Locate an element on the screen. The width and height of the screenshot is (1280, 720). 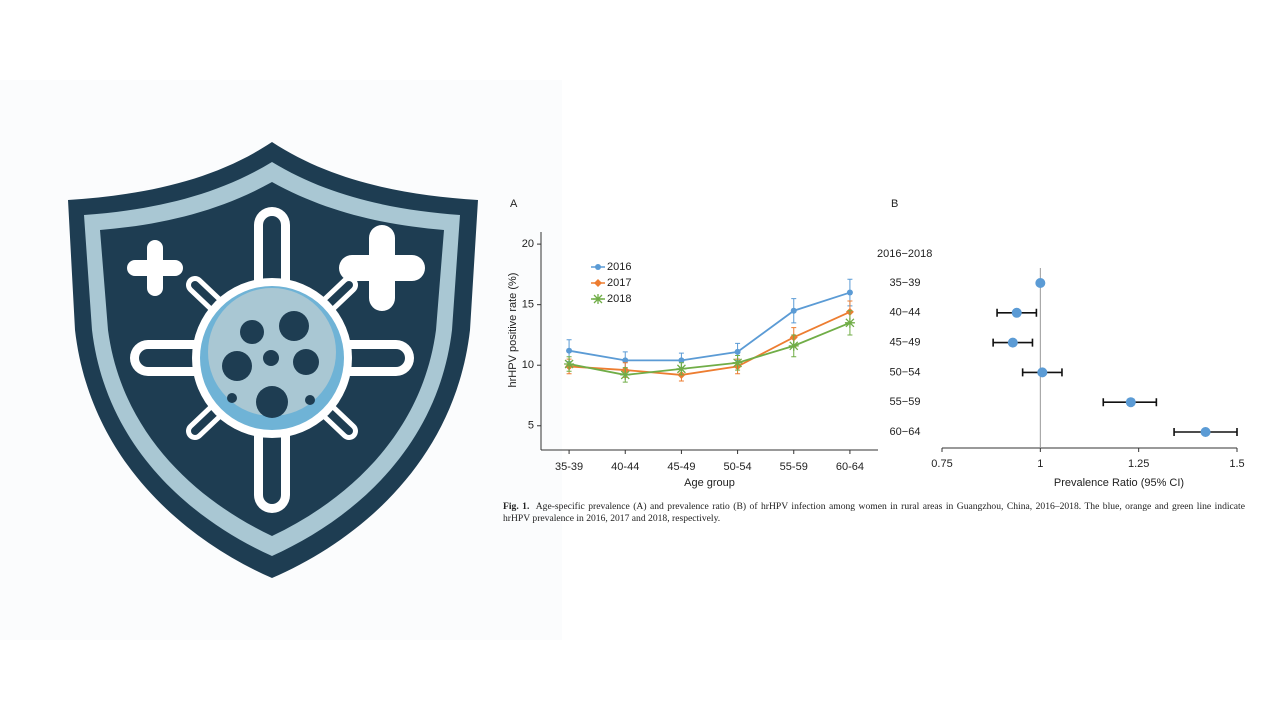
x-tick-label: 40-44 is located at coordinates (625, 467).